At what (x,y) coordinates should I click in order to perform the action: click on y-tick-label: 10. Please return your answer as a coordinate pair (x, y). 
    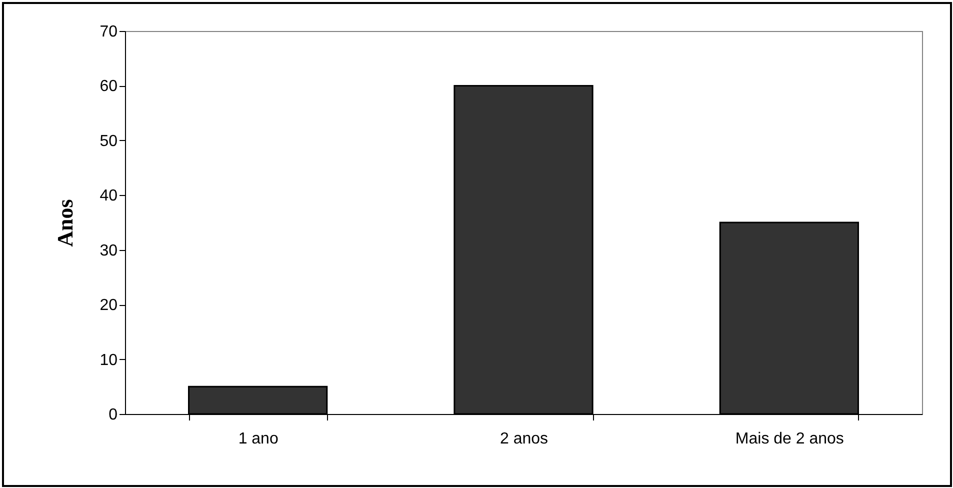
    Looking at the image, I should click on (109, 360).